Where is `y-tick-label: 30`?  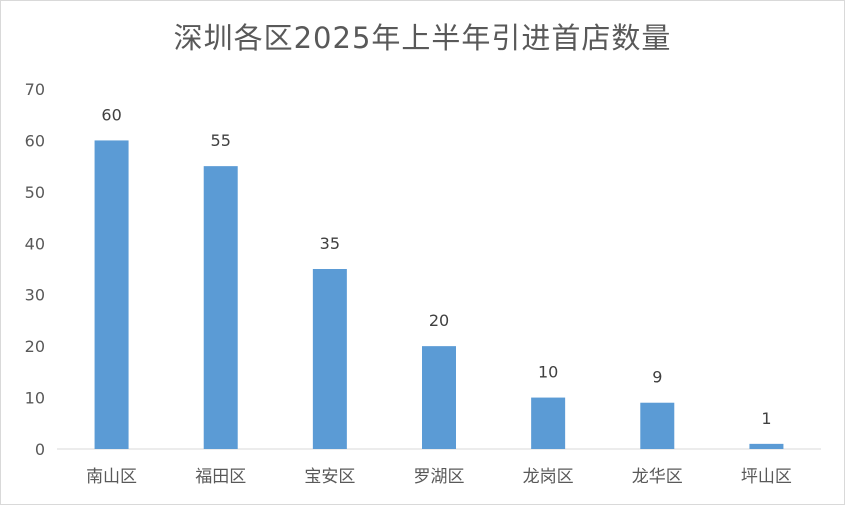 y-tick-label: 30 is located at coordinates (35, 295).